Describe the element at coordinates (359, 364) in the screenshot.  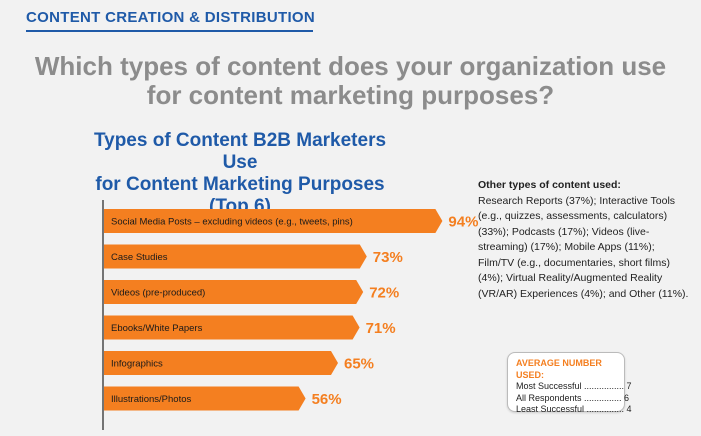
I see `bar-value-label-4: 65%` at that location.